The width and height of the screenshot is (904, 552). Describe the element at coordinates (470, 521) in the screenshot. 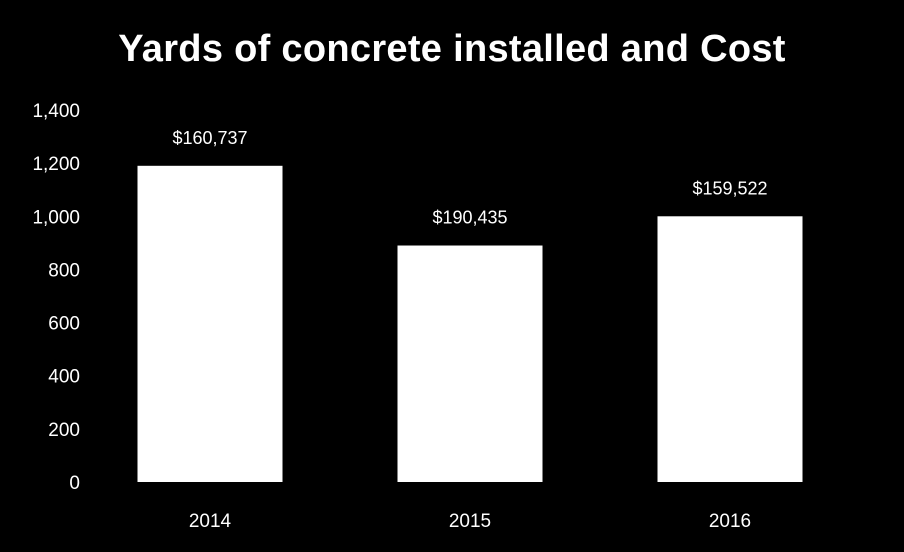

I see `x-tick-label: 2015` at that location.